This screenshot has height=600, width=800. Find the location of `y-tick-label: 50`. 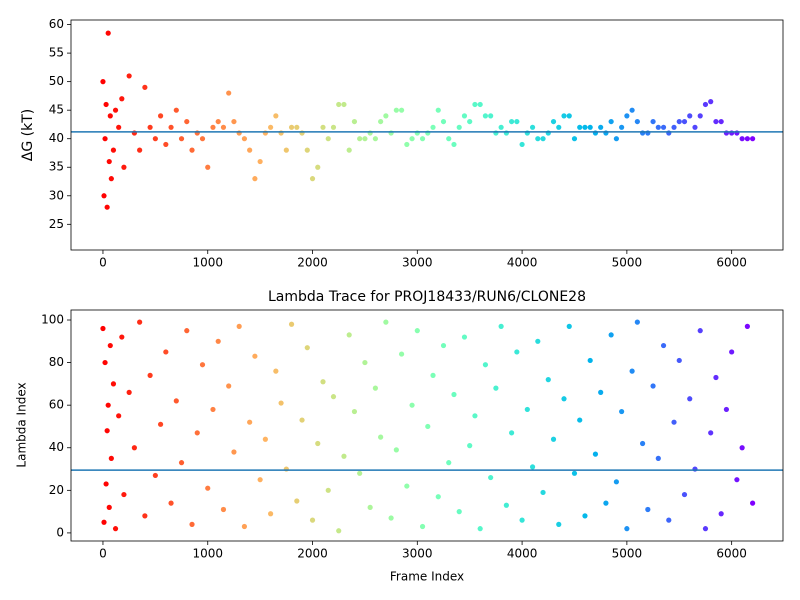

y-tick-label: 50 is located at coordinates (56, 81).